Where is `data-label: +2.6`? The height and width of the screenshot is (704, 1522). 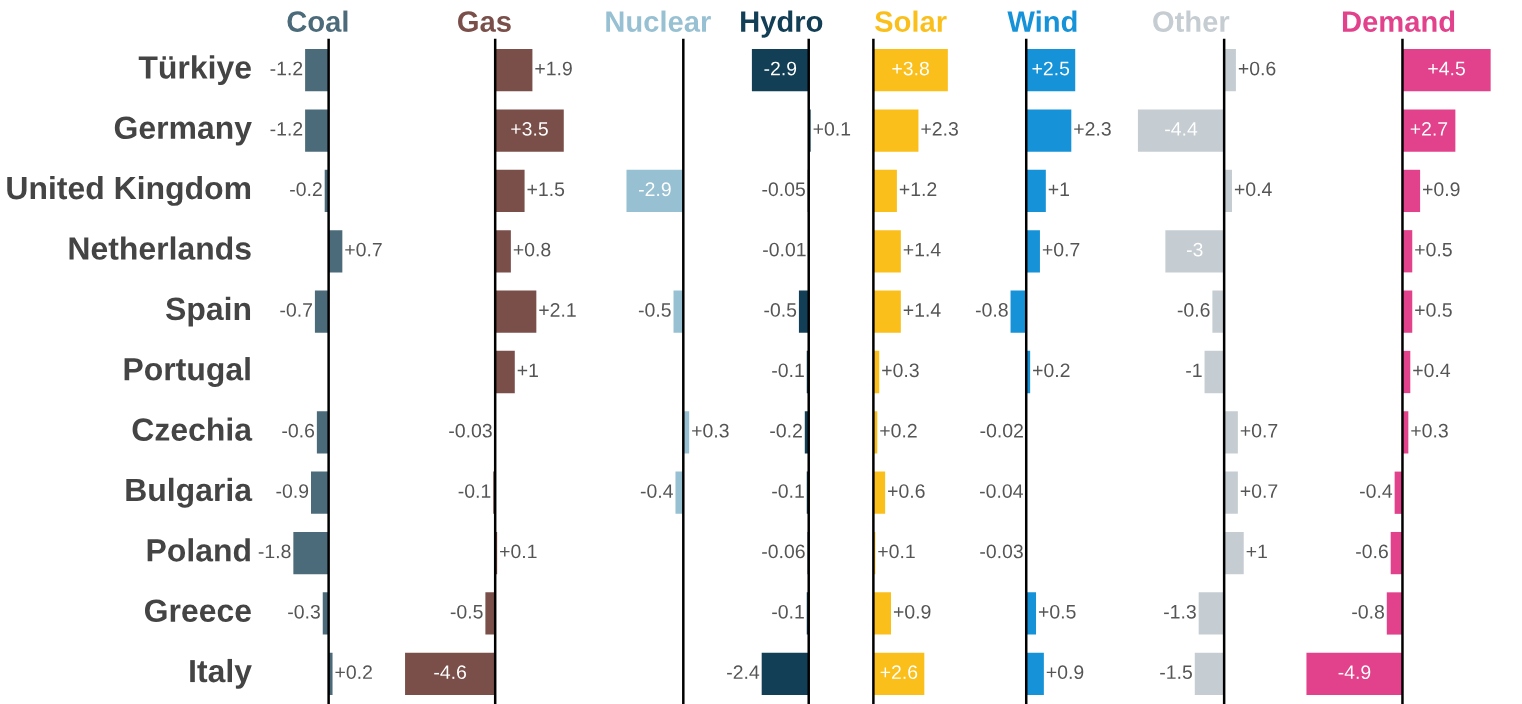
data-label: +2.6 is located at coordinates (899, 672).